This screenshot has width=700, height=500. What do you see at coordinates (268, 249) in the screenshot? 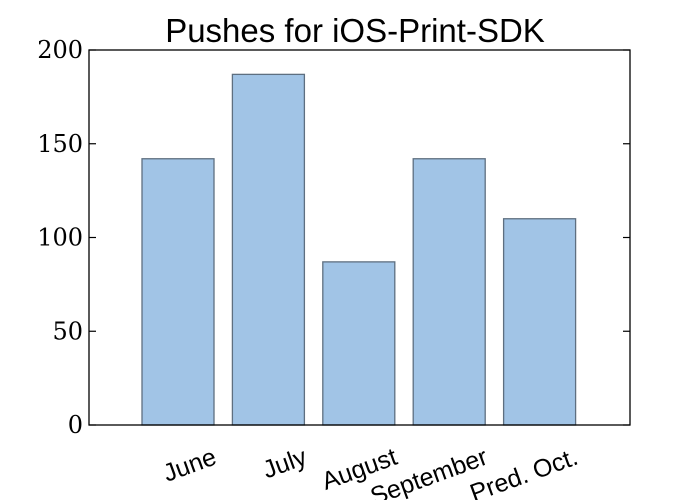
I see `bar-july` at bounding box center [268, 249].